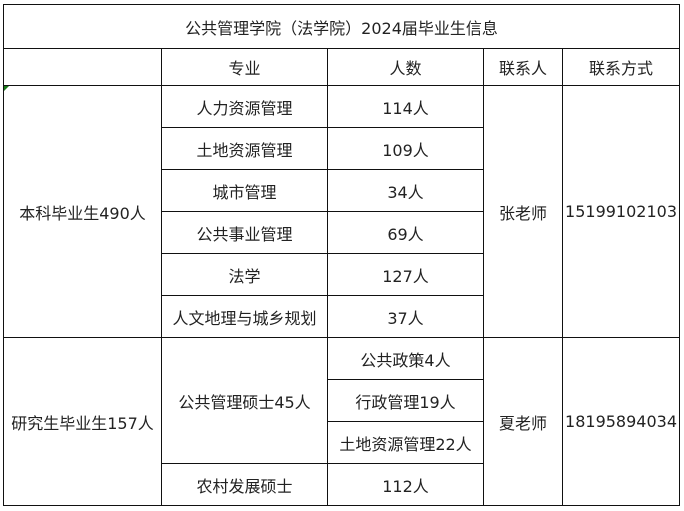  What do you see at coordinates (405, 190) in the screenshot?
I see `count-cell: 34人` at bounding box center [405, 190].